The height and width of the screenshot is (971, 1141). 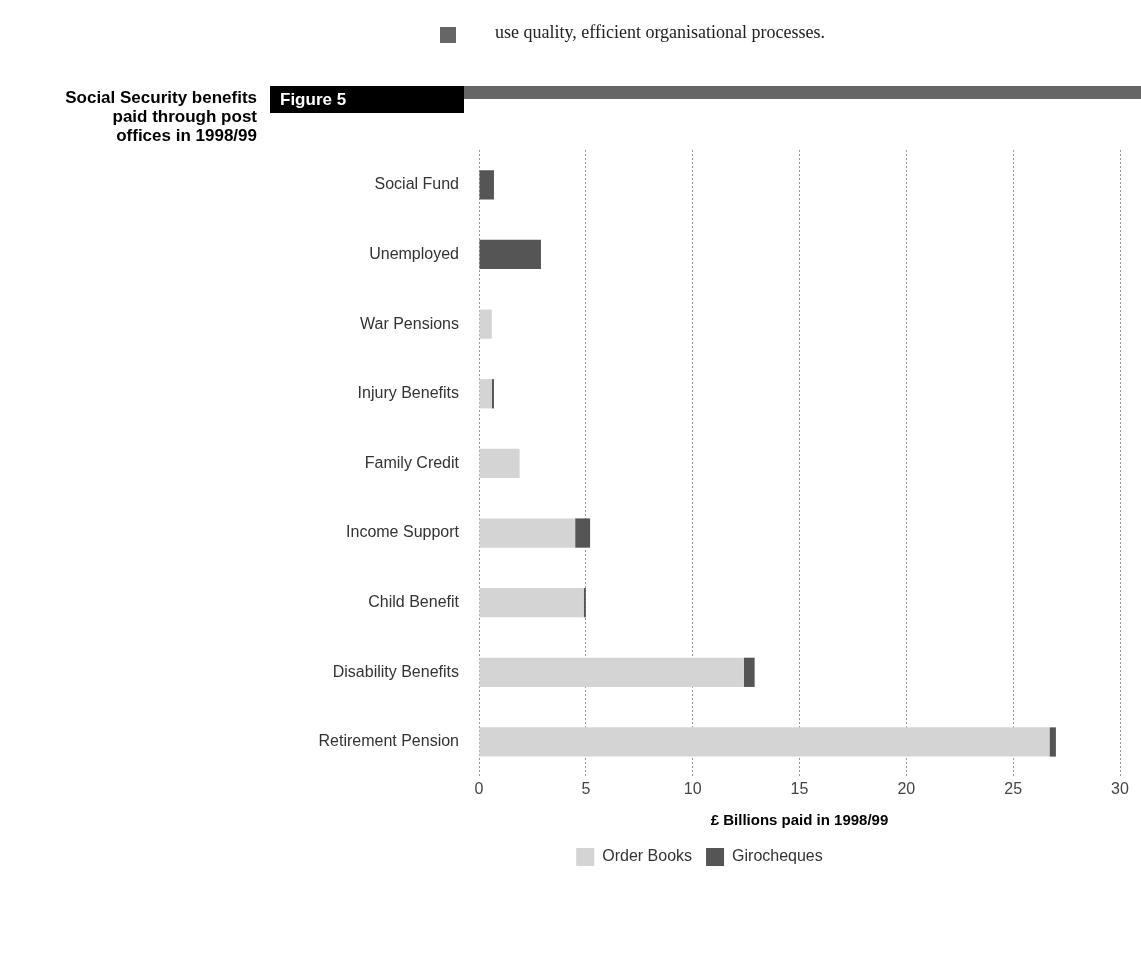 What do you see at coordinates (647, 856) in the screenshot?
I see `legend-label: Order Books` at bounding box center [647, 856].